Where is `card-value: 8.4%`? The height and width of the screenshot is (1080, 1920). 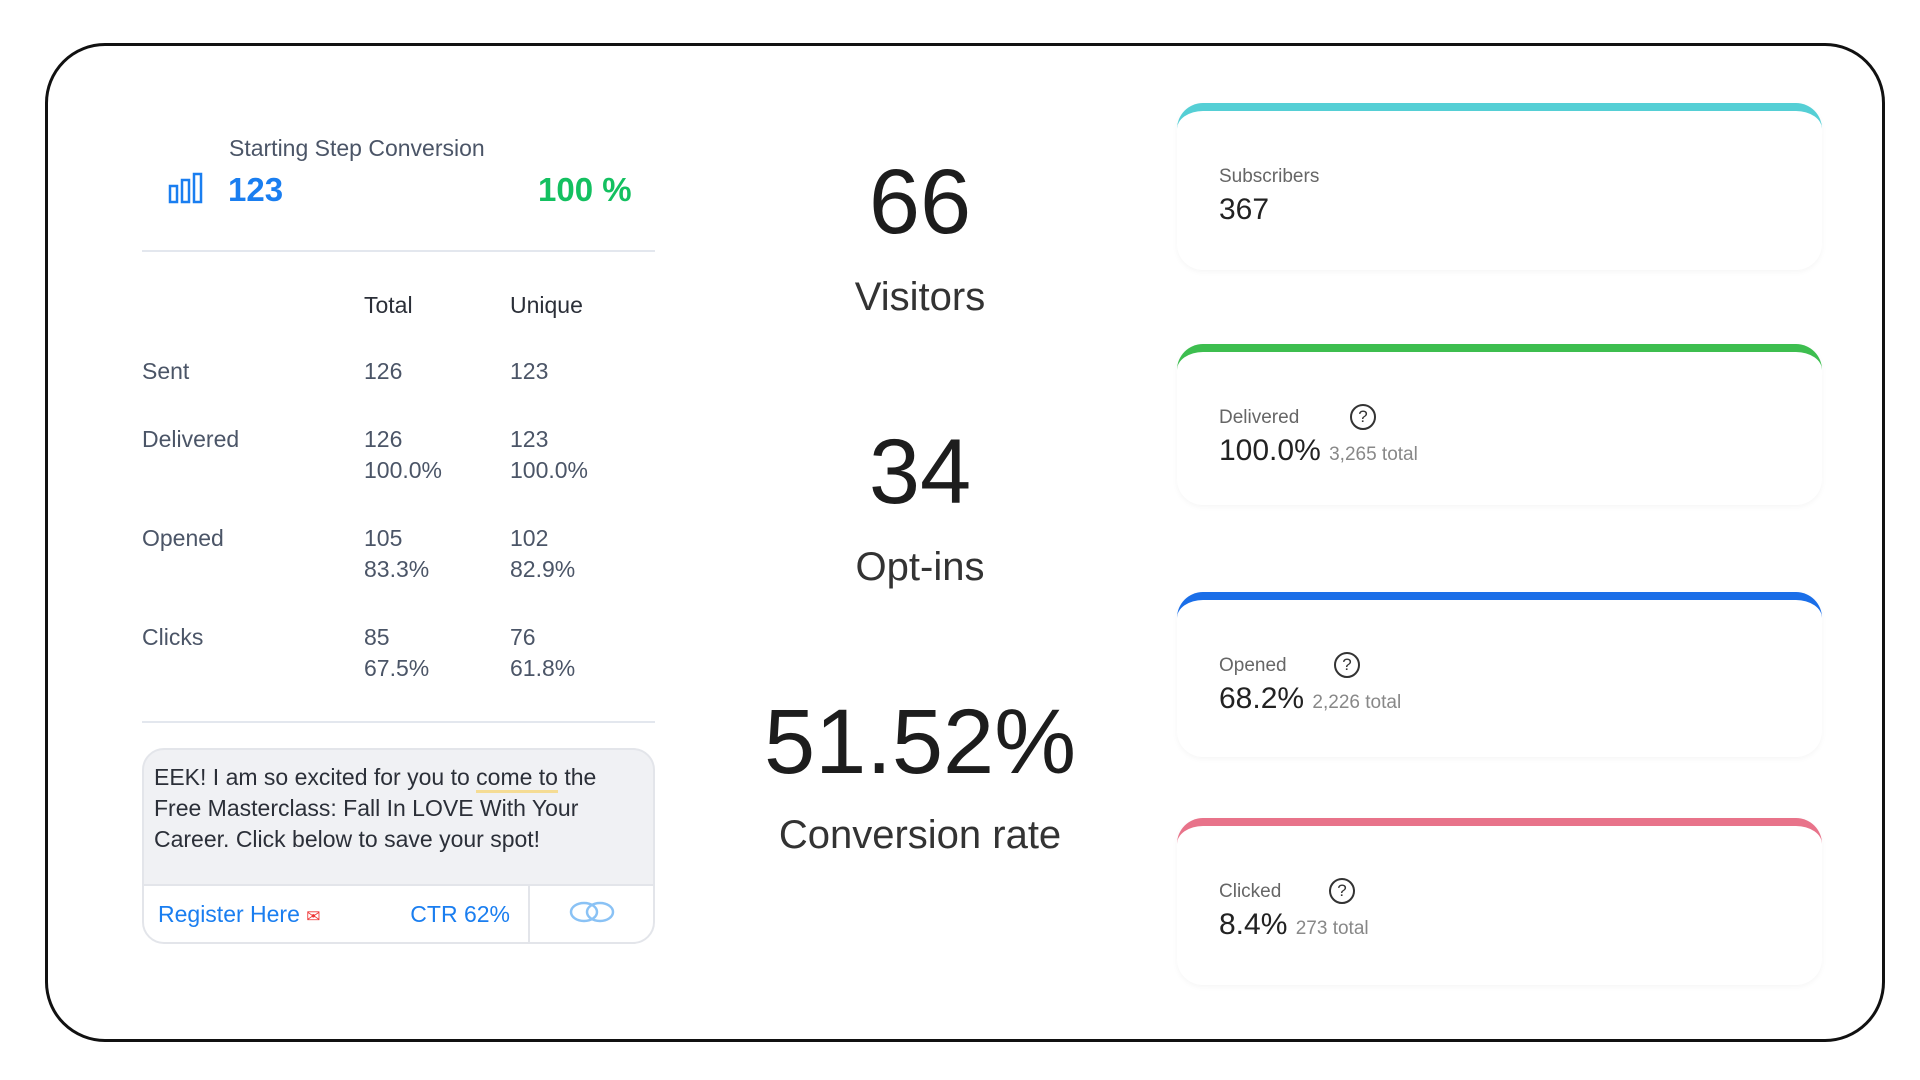
card-value: 8.4% is located at coordinates (1253, 924).